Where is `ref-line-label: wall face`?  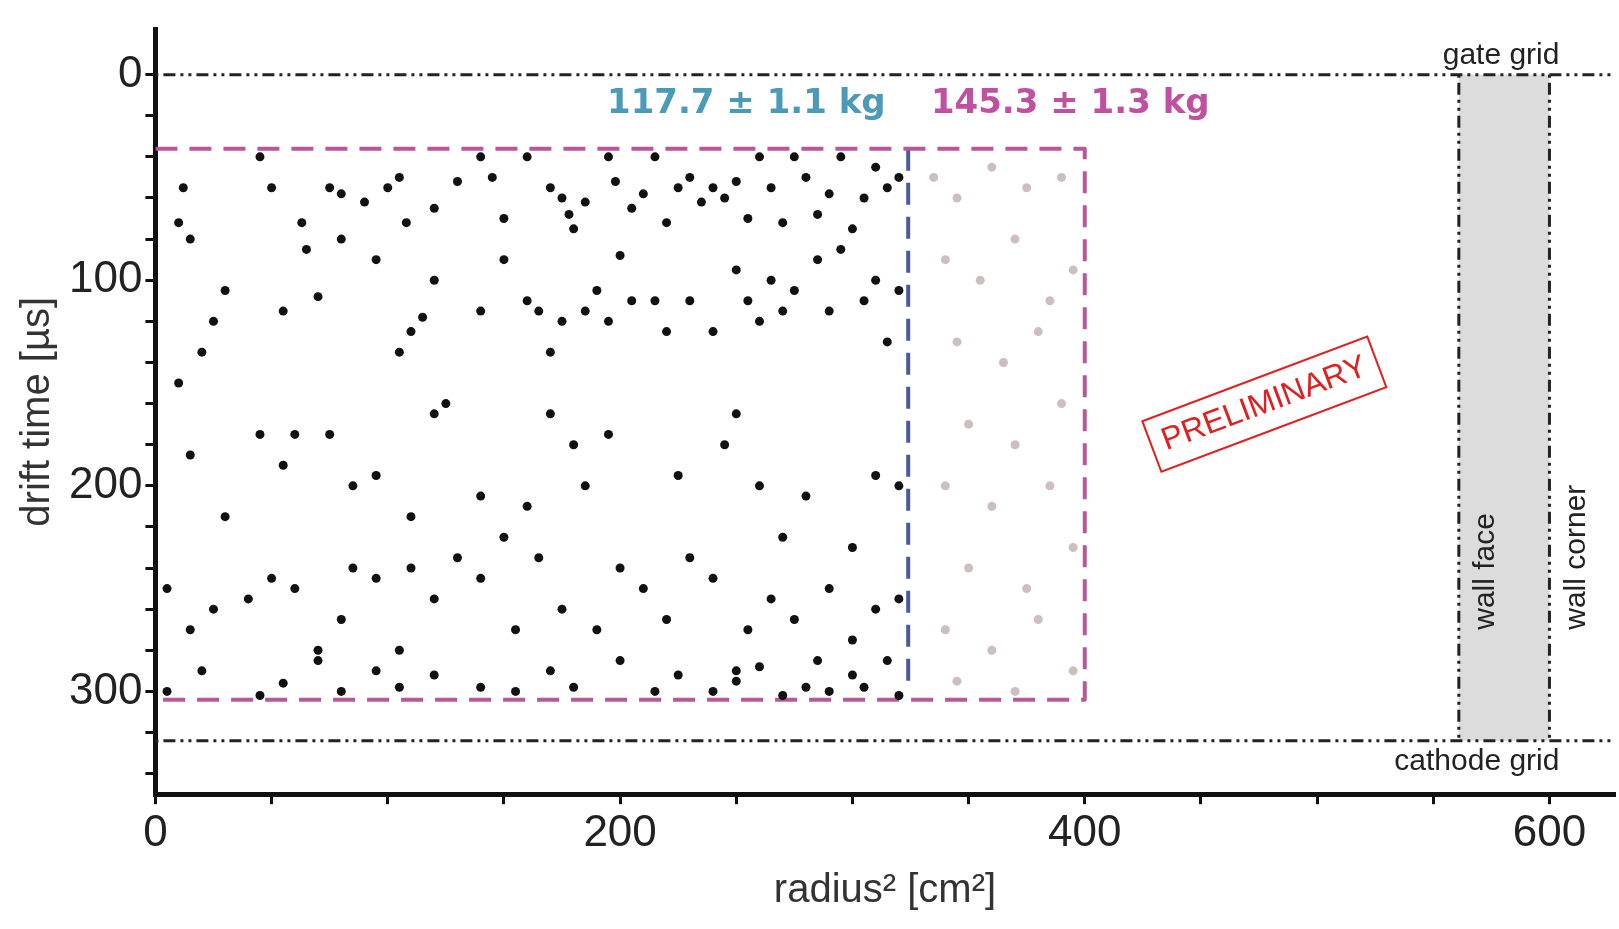 ref-line-label: wall face is located at coordinates (1484, 572).